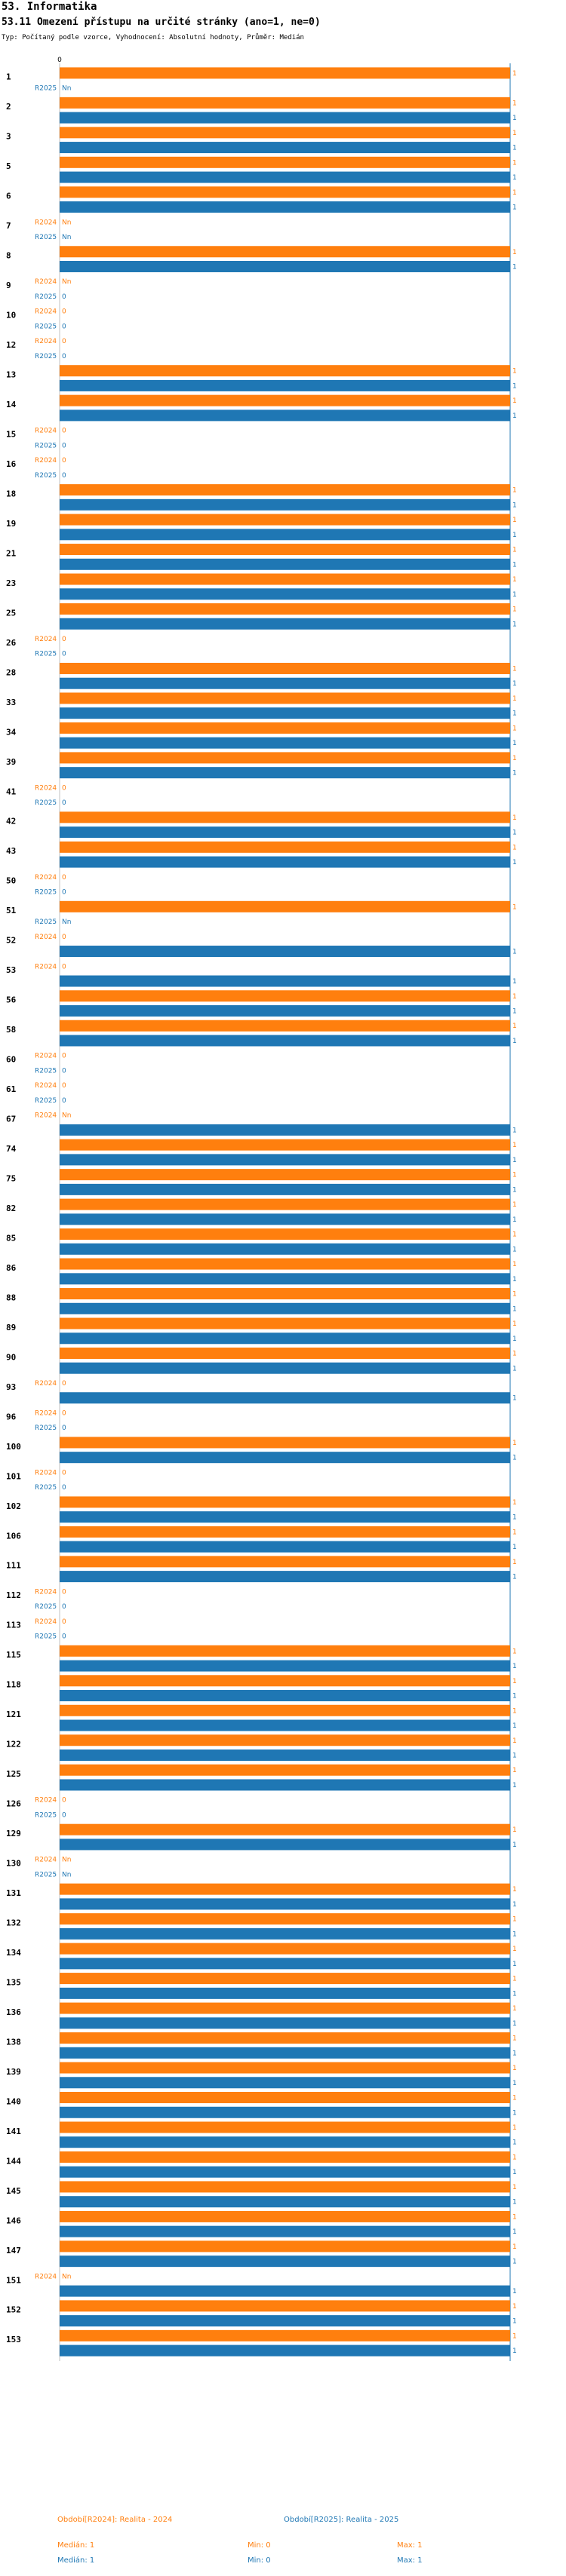 This screenshot has width=566, height=2576. Describe the element at coordinates (14, 1447) in the screenshot. I see `group-label: 100` at that location.